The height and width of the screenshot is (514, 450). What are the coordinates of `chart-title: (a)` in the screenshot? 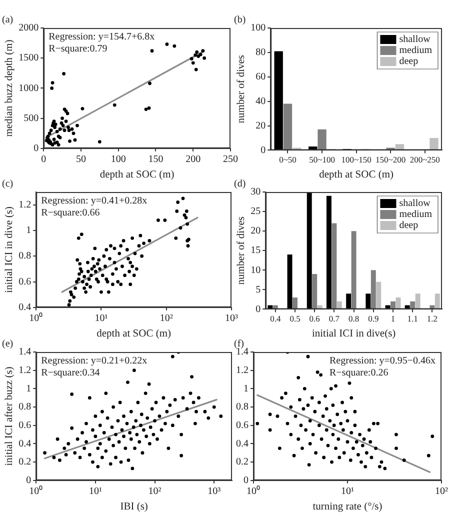 It's located at (8, 20).